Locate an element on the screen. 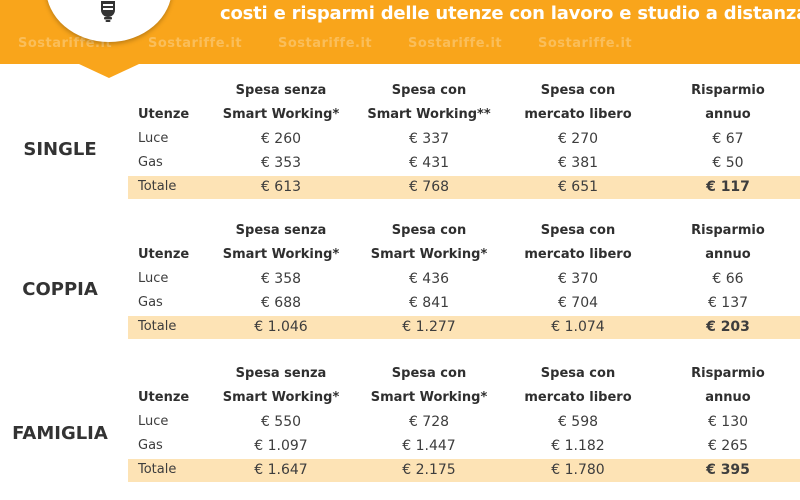 The width and height of the screenshot is (800, 500). banner-pointer is located at coordinates (109, 71).